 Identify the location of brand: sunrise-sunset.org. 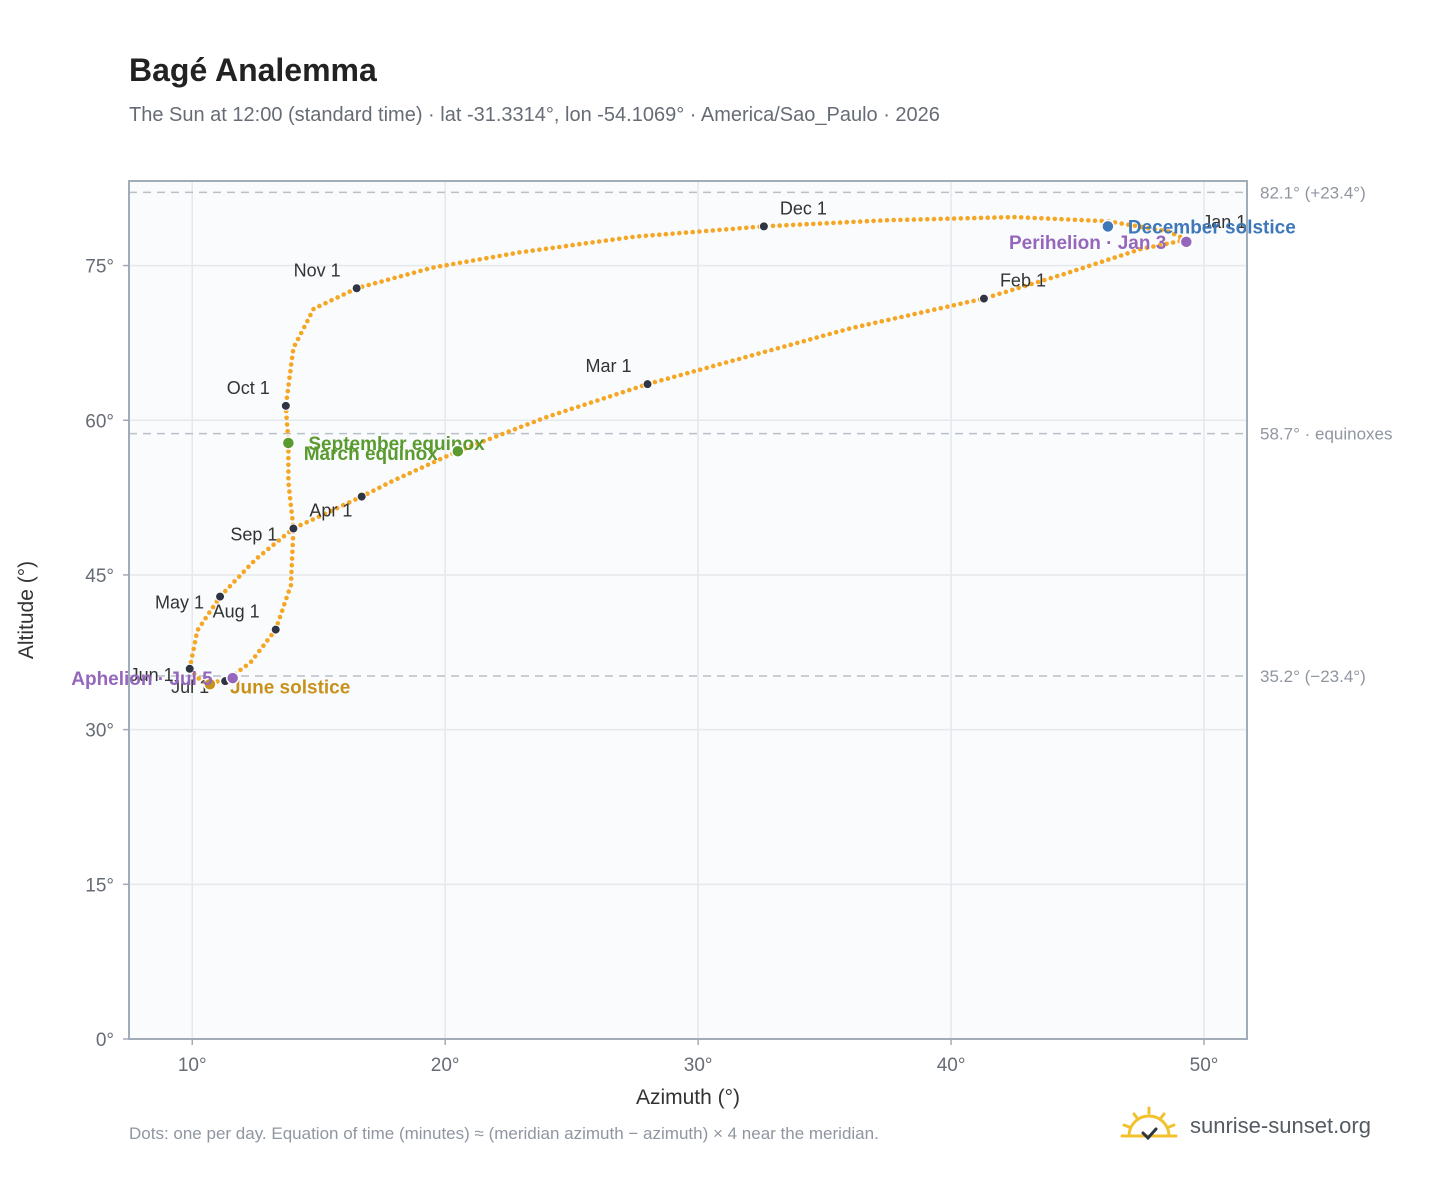
(1245, 1126).